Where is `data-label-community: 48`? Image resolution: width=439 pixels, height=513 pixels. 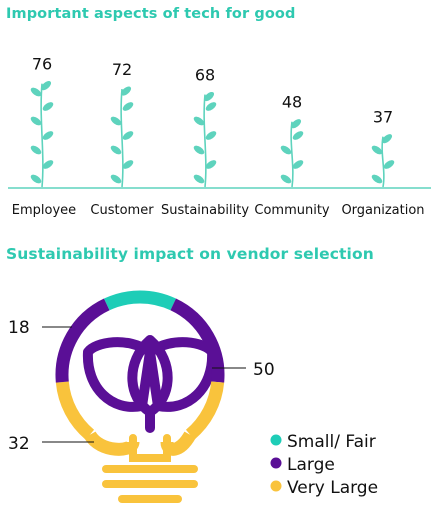
data-label-community: 48 is located at coordinates (292, 102).